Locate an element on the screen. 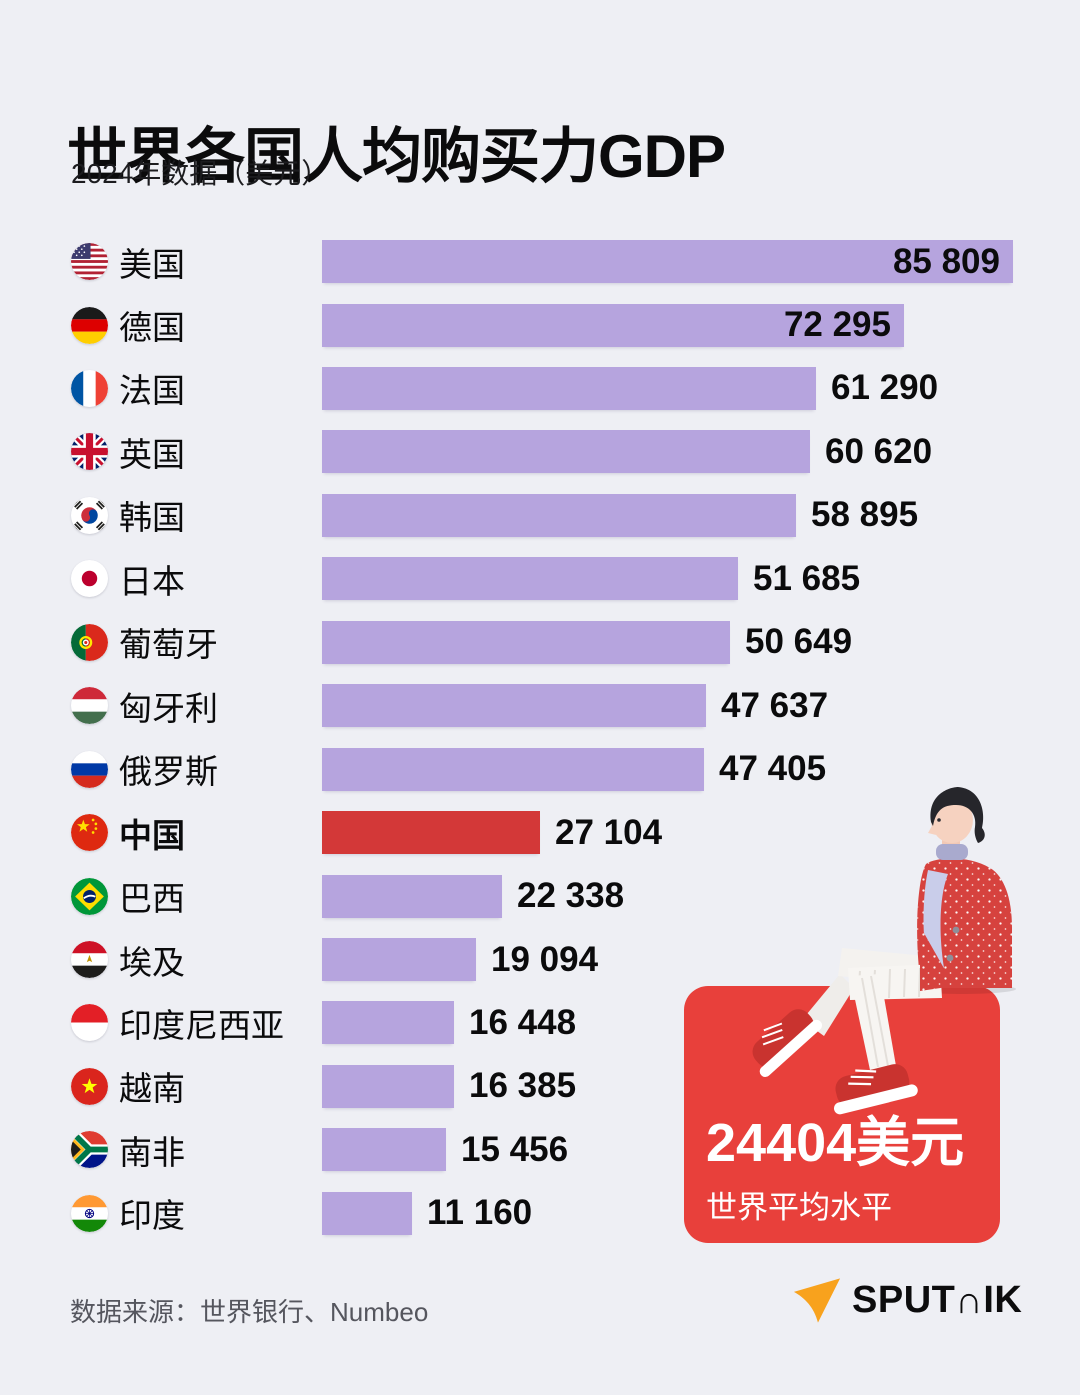 The width and height of the screenshot is (1080, 1395). flag-china-icon is located at coordinates (89, 833).